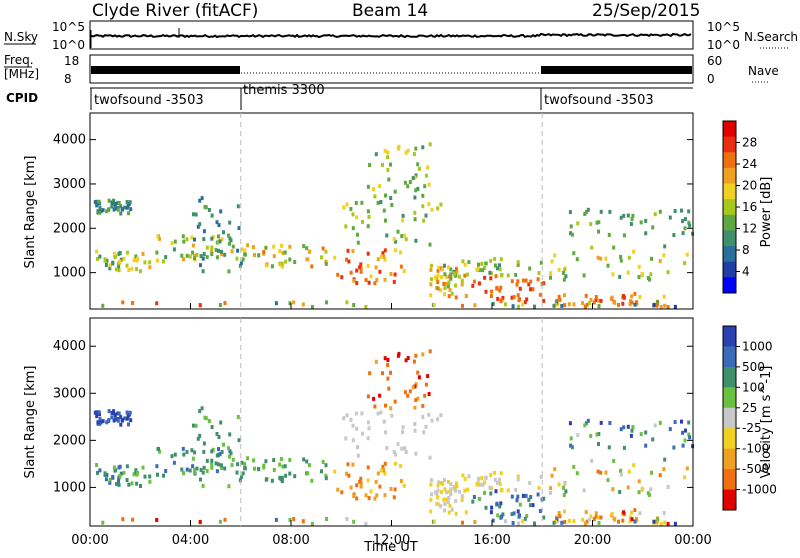  I want to click on colorbar-tick-label: 20, so click(749, 186).